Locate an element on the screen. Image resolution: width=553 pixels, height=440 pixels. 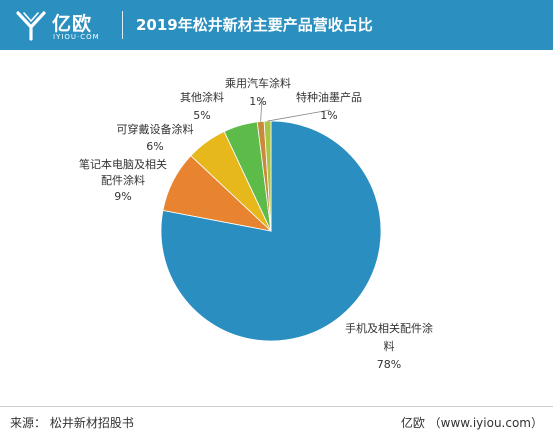
slice-value-label-1: 9% is located at coordinates (122, 196).